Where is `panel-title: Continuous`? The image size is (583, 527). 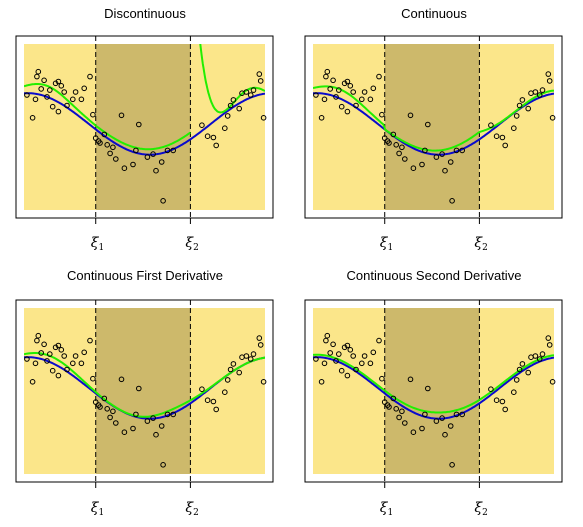 panel-title: Continuous is located at coordinates (434, 13).